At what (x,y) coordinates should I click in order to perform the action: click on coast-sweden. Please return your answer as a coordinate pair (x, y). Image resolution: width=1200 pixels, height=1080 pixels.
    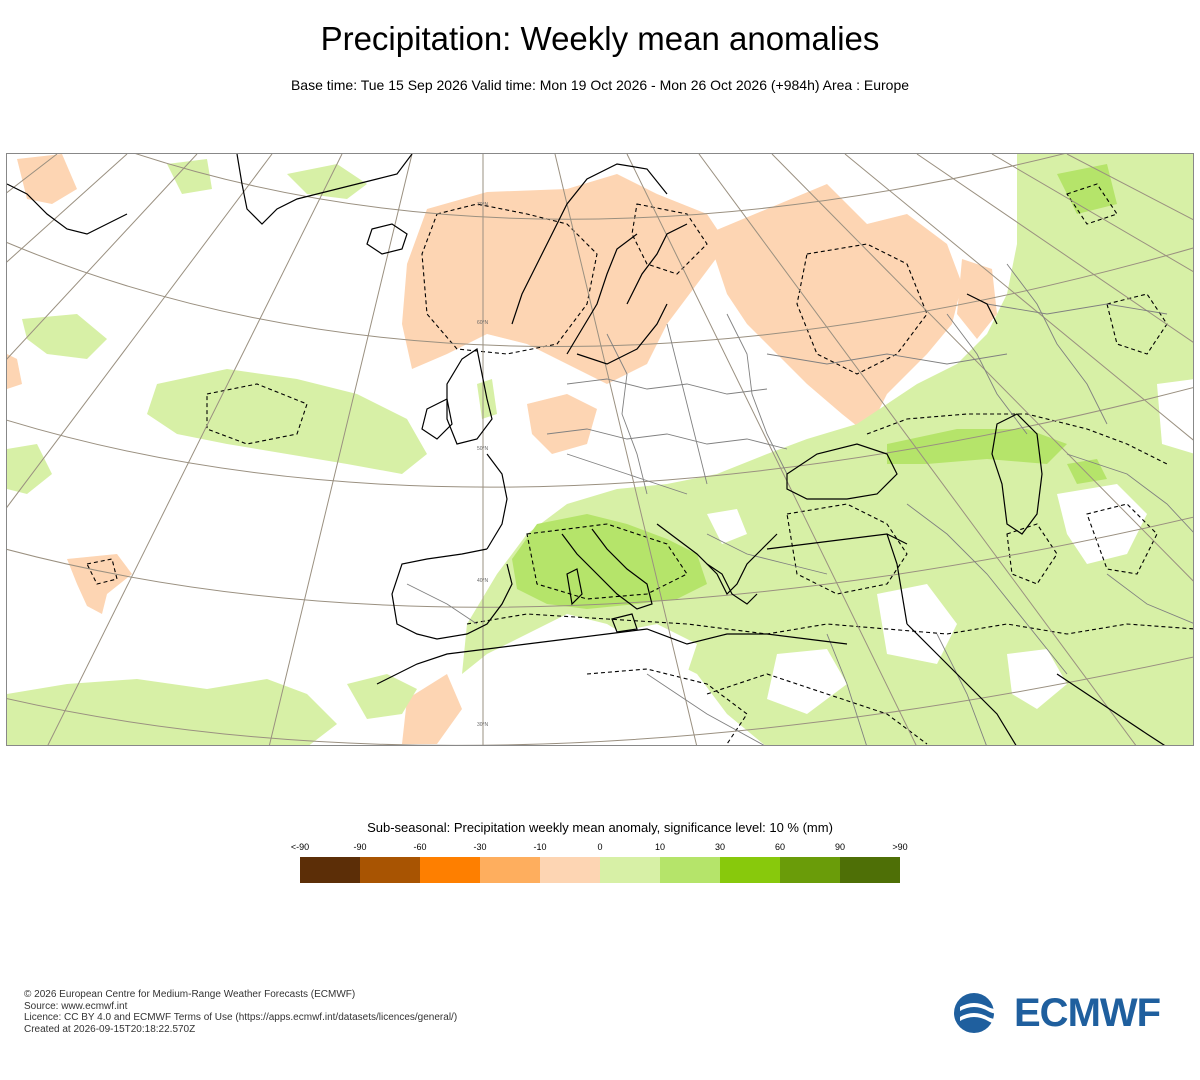
    Looking at the image, I should click on (602, 294).